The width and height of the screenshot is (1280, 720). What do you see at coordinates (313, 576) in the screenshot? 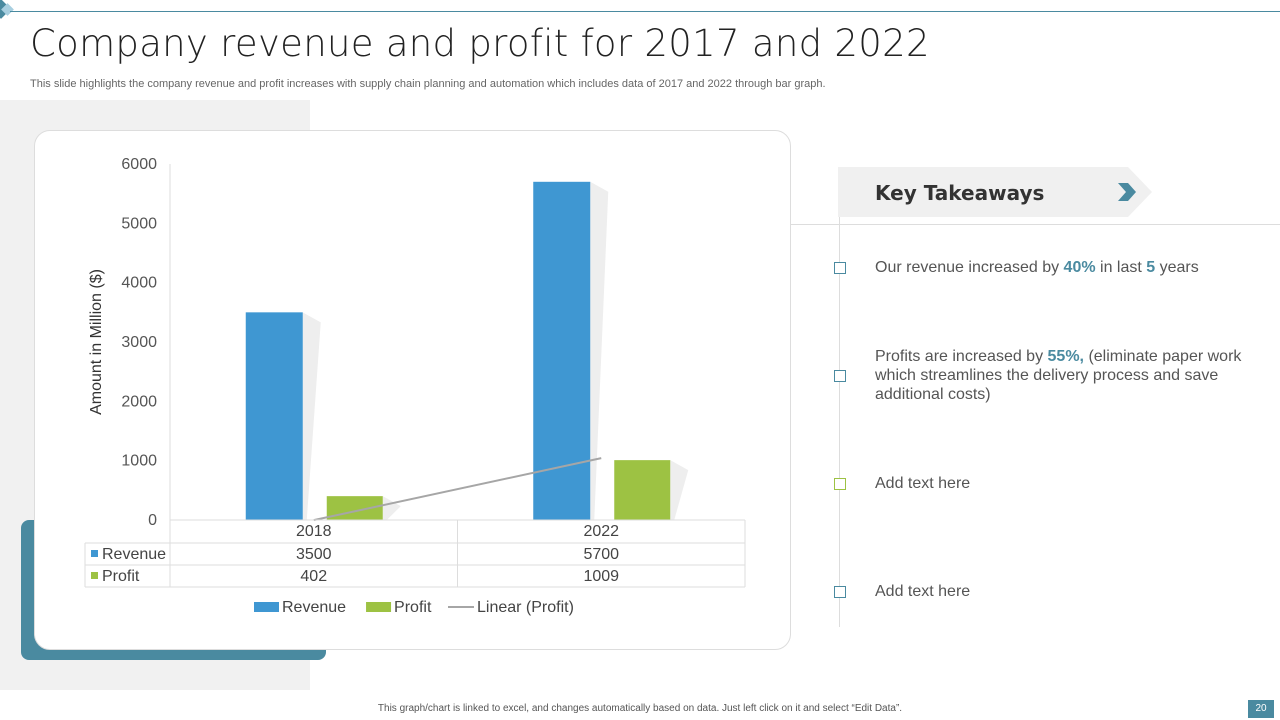
I see `data-label: 402` at bounding box center [313, 576].